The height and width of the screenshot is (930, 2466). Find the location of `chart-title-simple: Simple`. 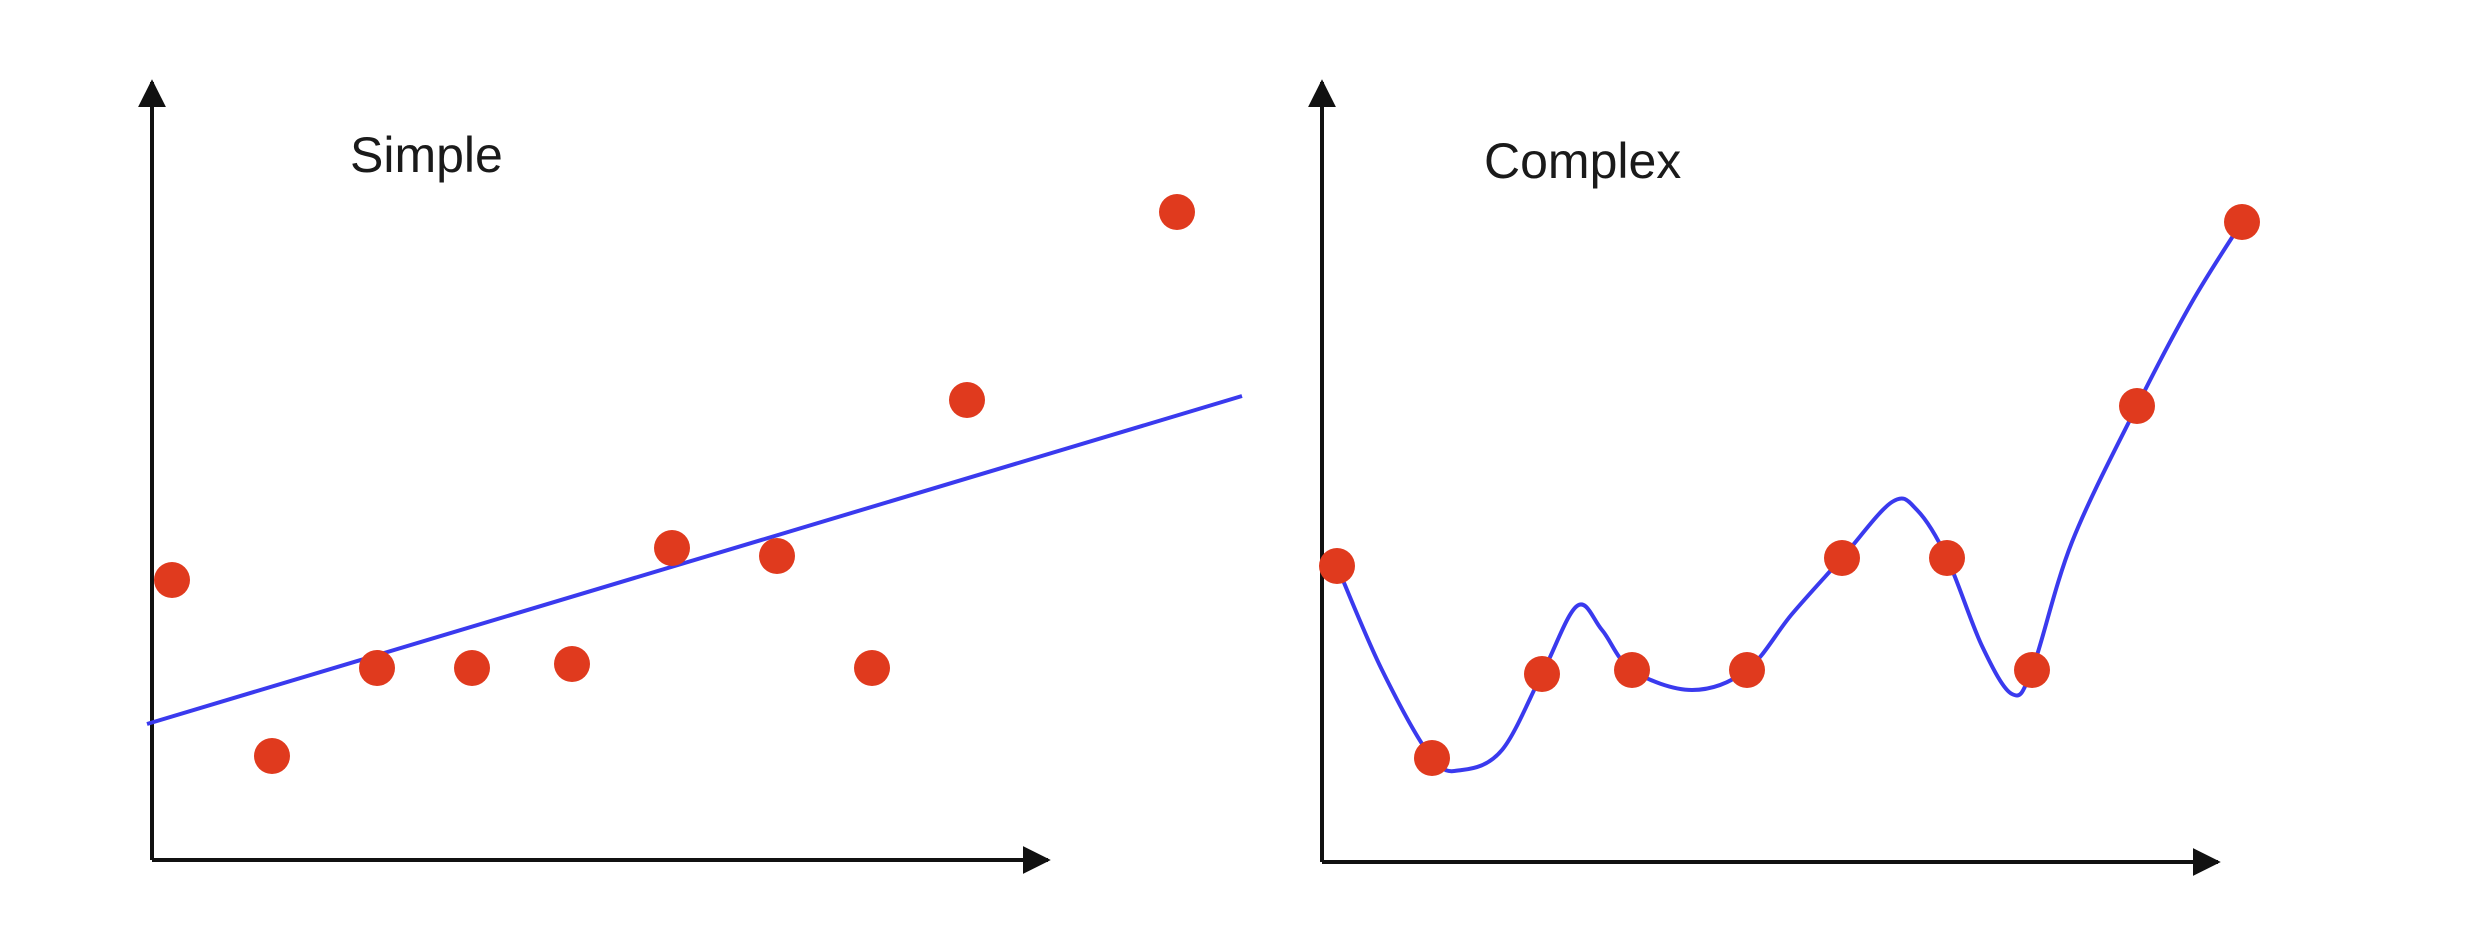

chart-title-simple: Simple is located at coordinates (426, 155).